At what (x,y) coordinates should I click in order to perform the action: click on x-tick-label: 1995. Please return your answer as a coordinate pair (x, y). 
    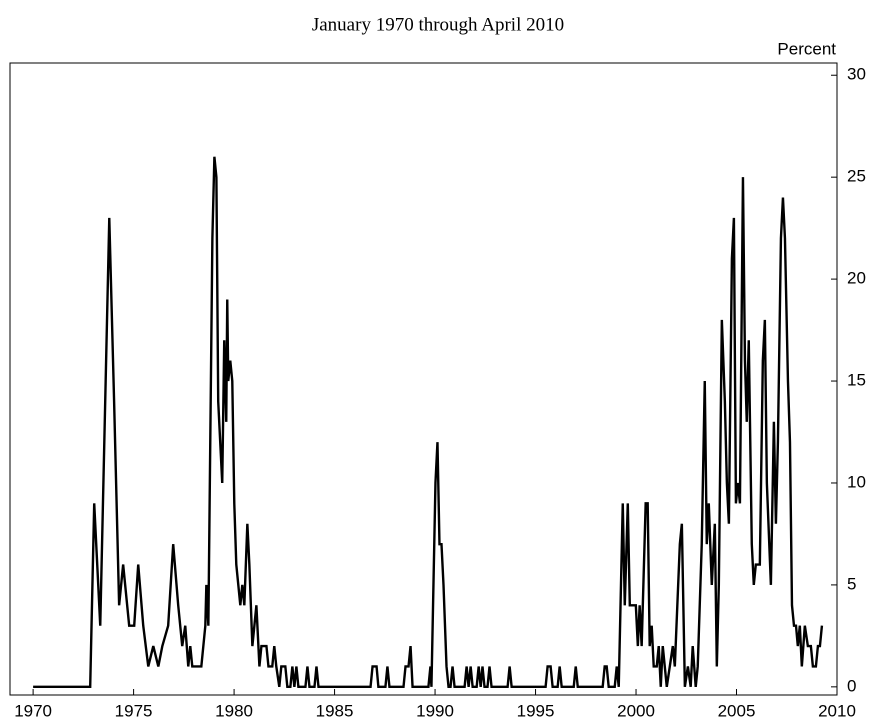
    Looking at the image, I should click on (536, 710).